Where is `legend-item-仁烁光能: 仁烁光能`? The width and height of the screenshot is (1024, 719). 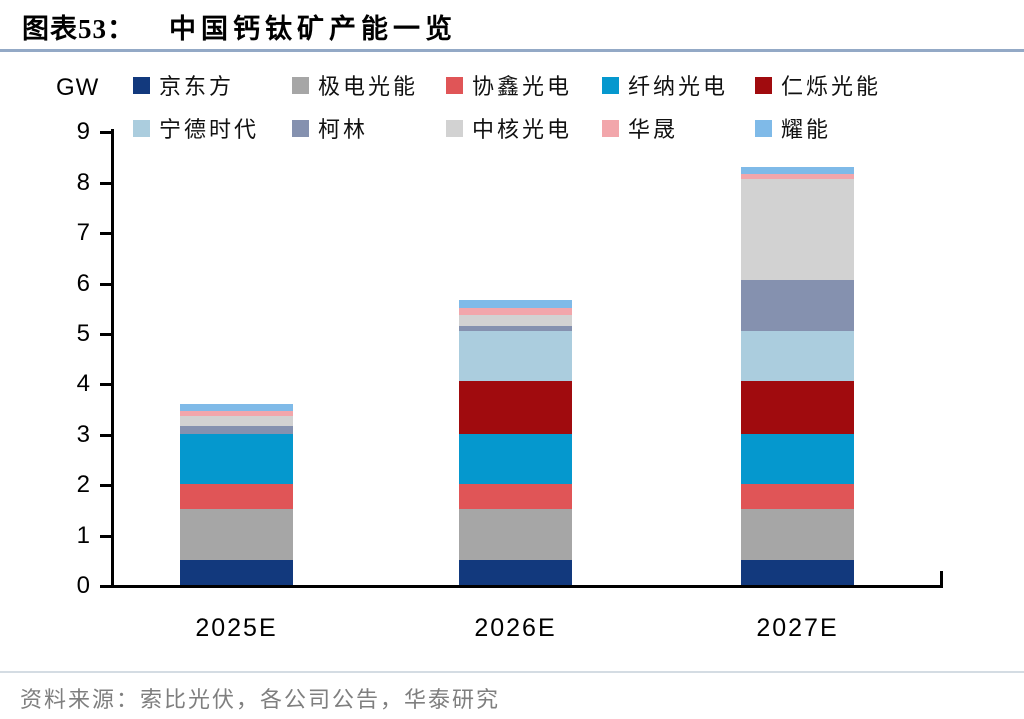
legend-item-仁烁光能: 仁烁光能 is located at coordinates (818, 85).